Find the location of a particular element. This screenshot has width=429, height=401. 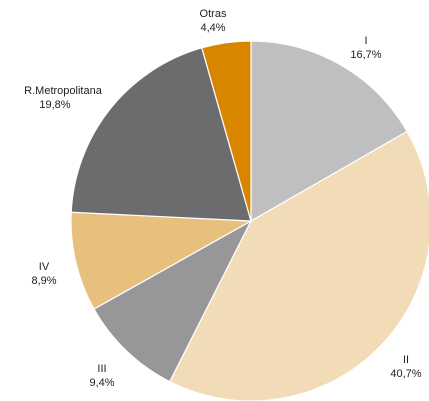

slice-label-i: I is located at coordinates (365, 41).